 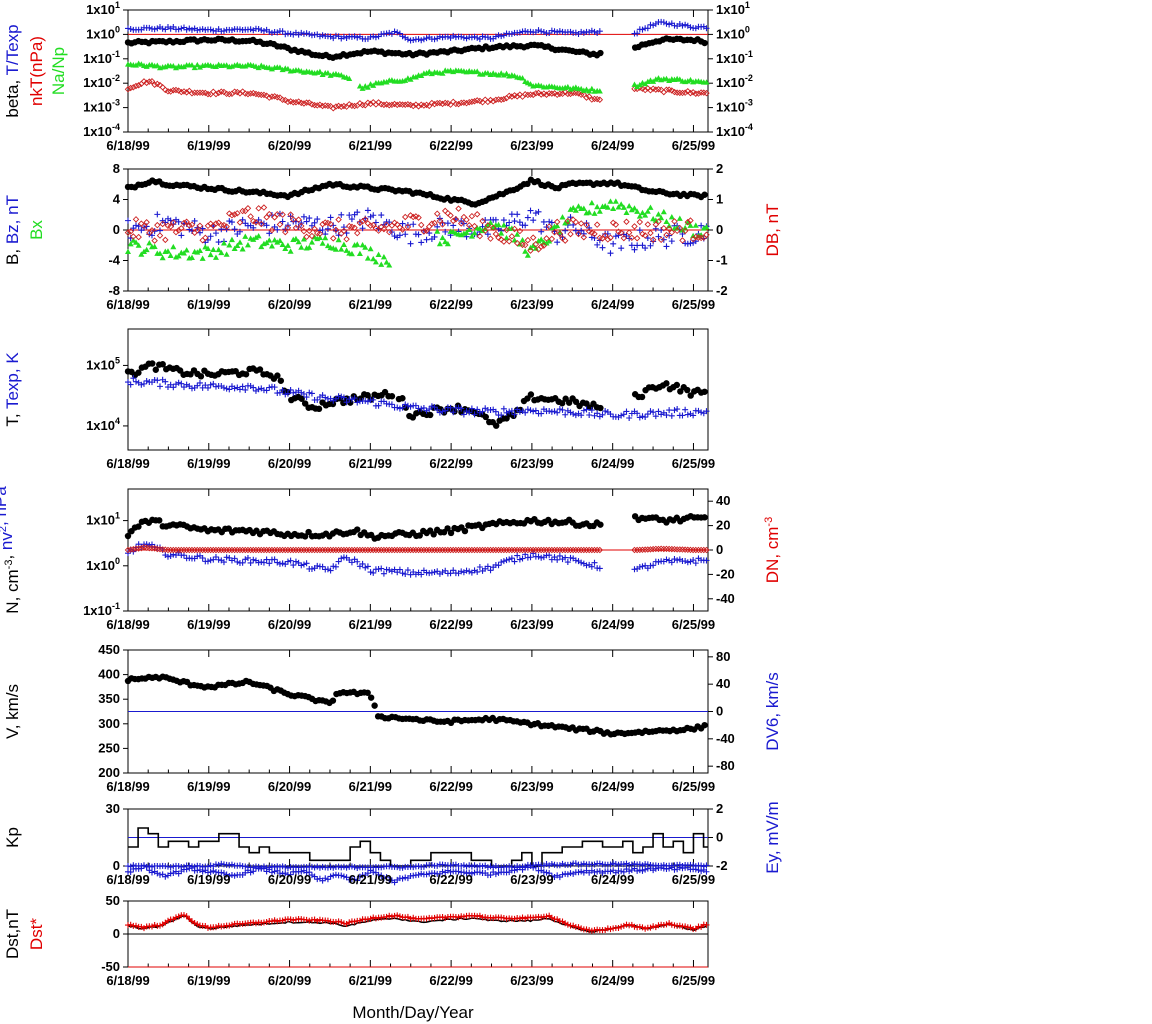 What do you see at coordinates (208, 463) in the screenshot?
I see `panel-3-xtick-label: 6/19/99` at bounding box center [208, 463].